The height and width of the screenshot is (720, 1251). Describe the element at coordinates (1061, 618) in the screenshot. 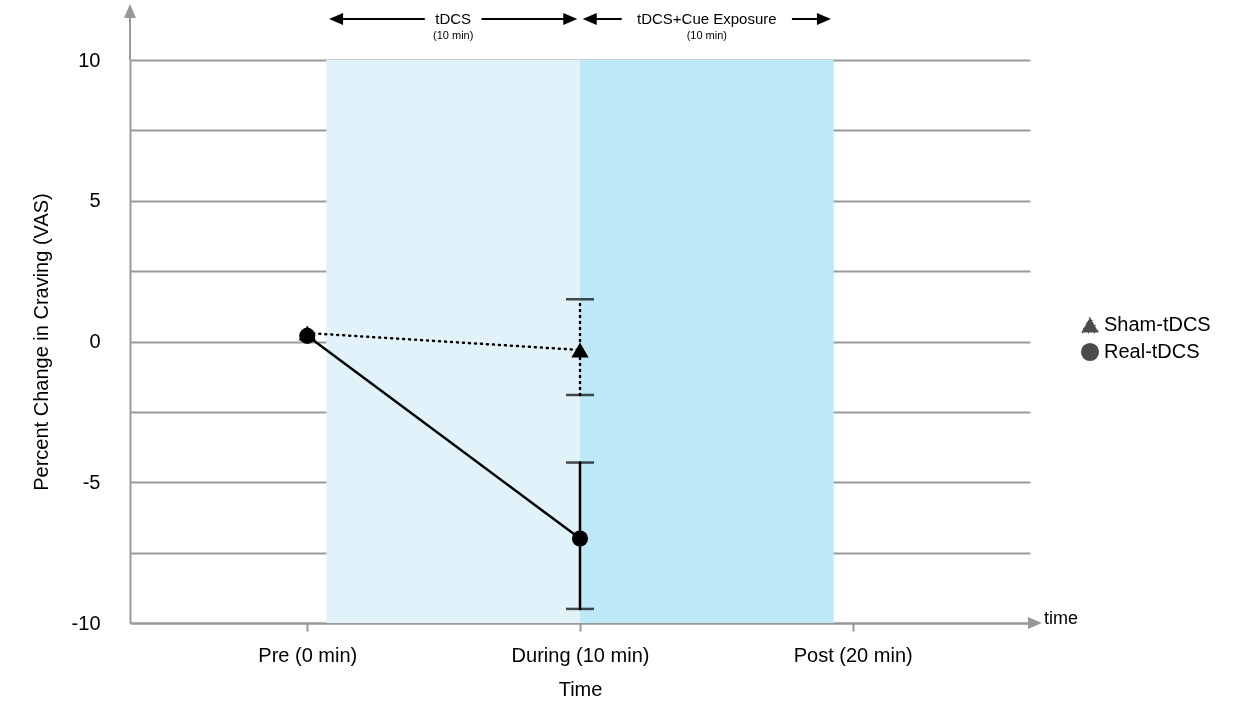

I see `text: time` at that location.